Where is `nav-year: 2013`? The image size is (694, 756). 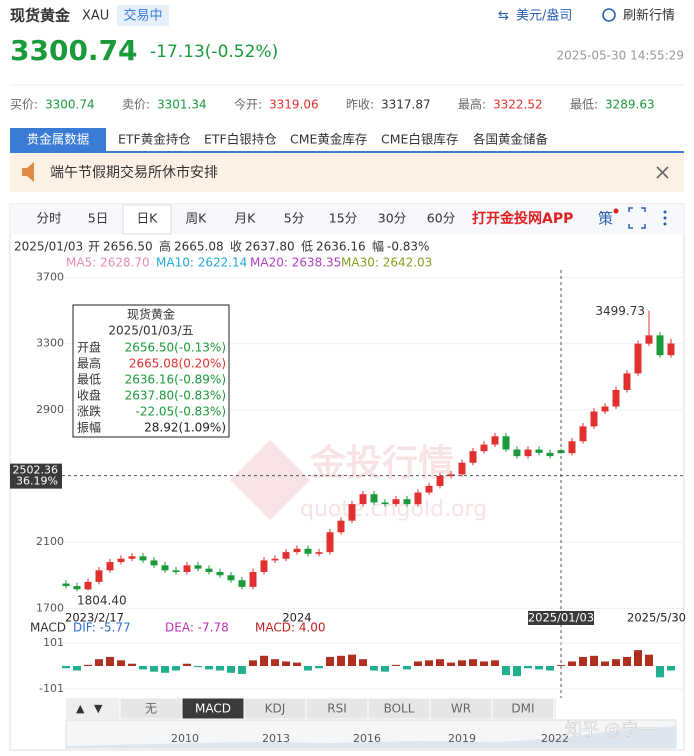 nav-year: 2013 is located at coordinates (276, 738).